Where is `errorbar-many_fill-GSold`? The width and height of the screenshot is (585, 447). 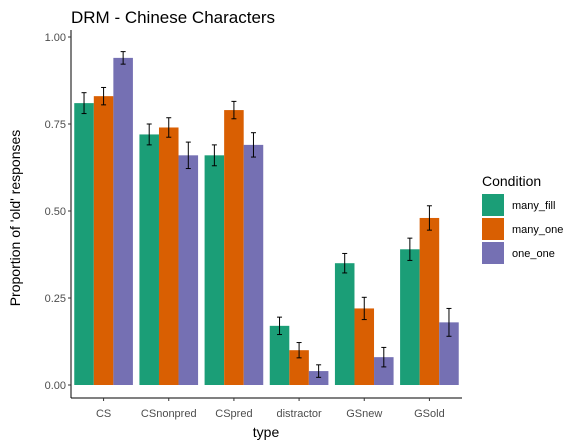
errorbar-many_fill-GSold is located at coordinates (410, 249).